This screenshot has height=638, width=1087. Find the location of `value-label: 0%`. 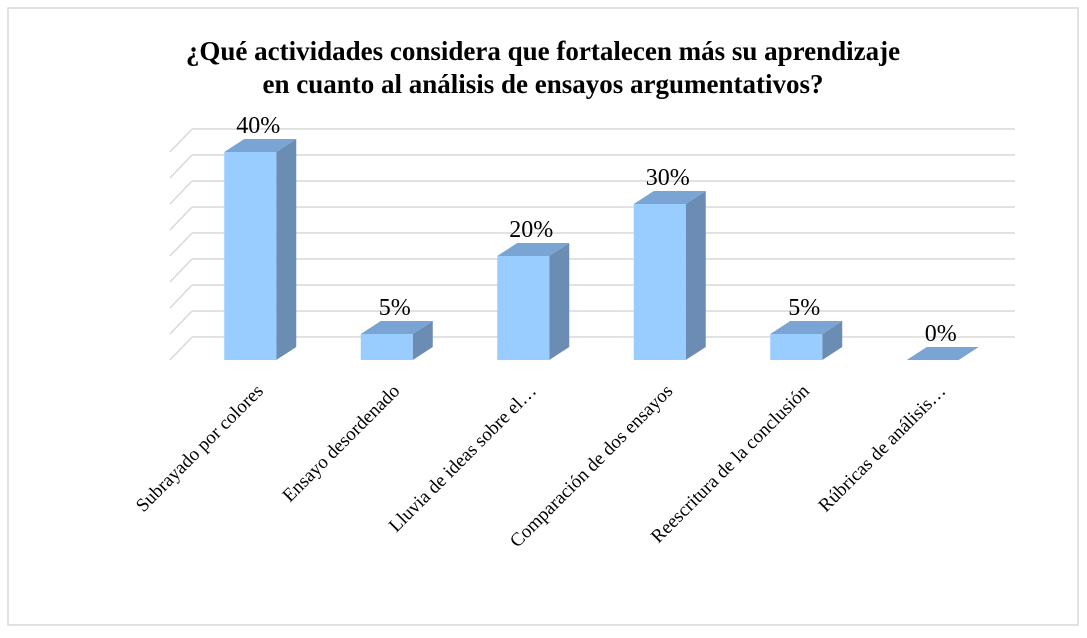

value-label: 0% is located at coordinates (941, 334).